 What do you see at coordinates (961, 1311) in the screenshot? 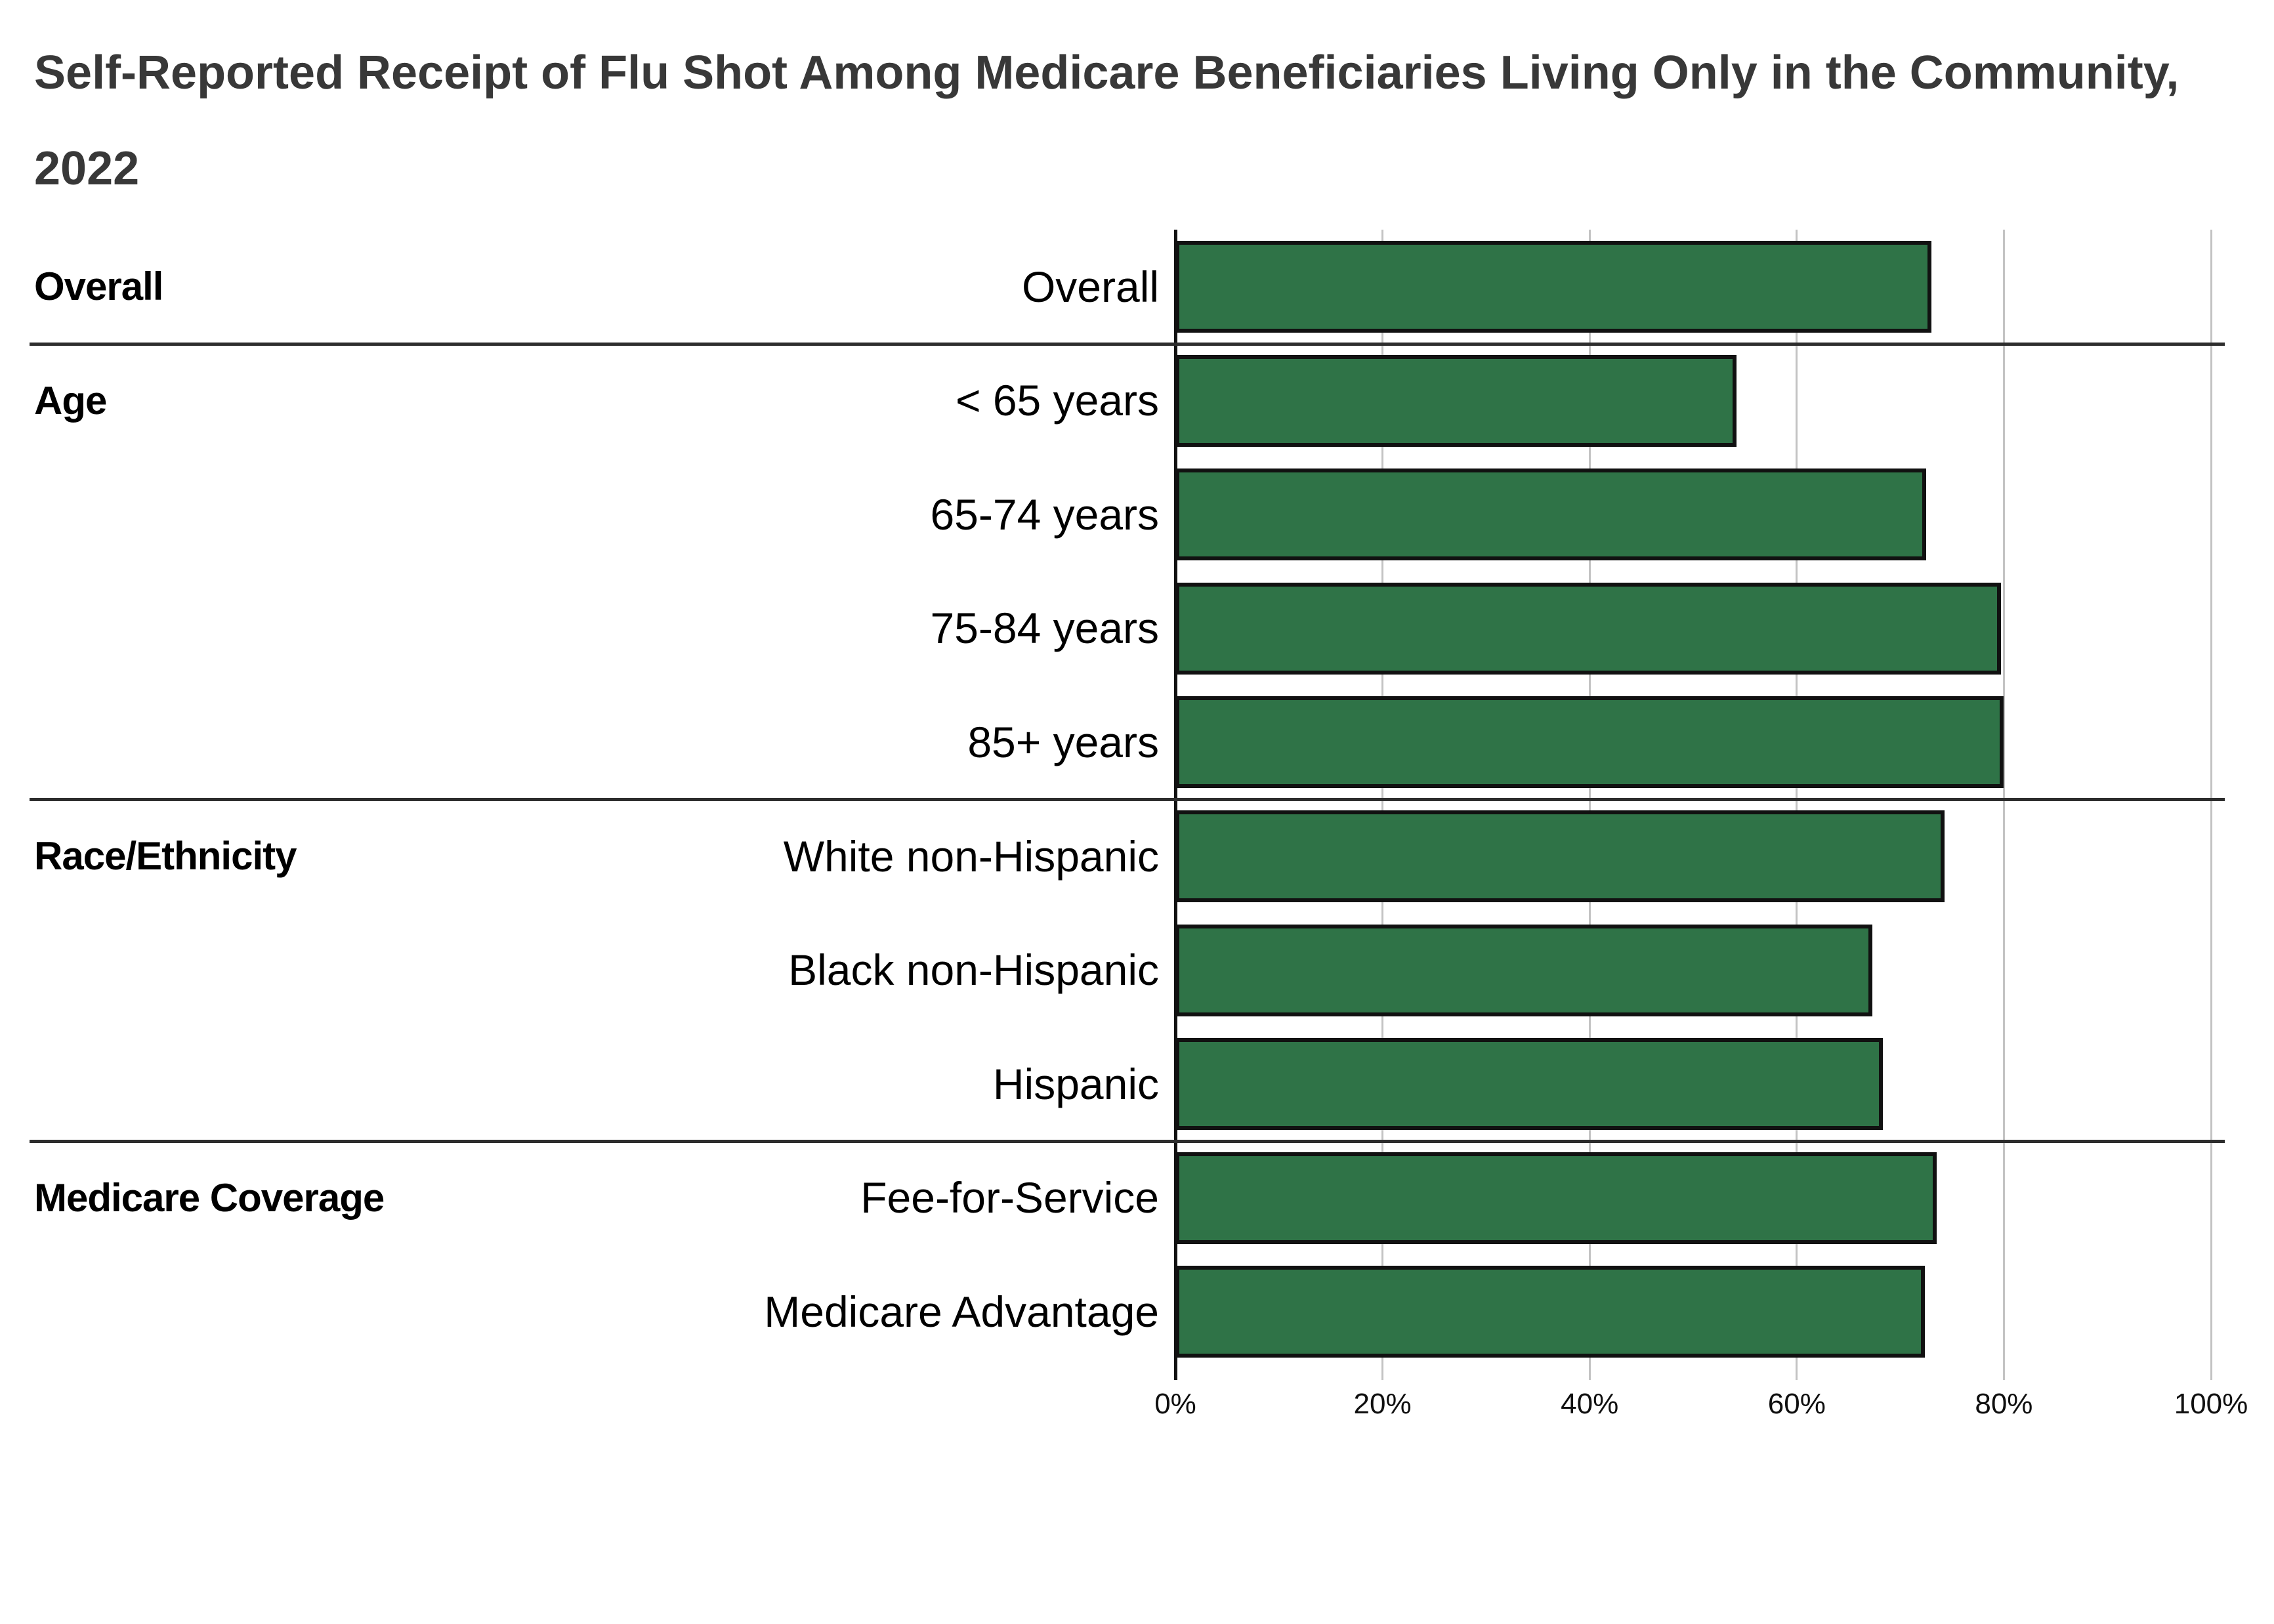
I see `category-label: Medicare Advantage` at bounding box center [961, 1311].